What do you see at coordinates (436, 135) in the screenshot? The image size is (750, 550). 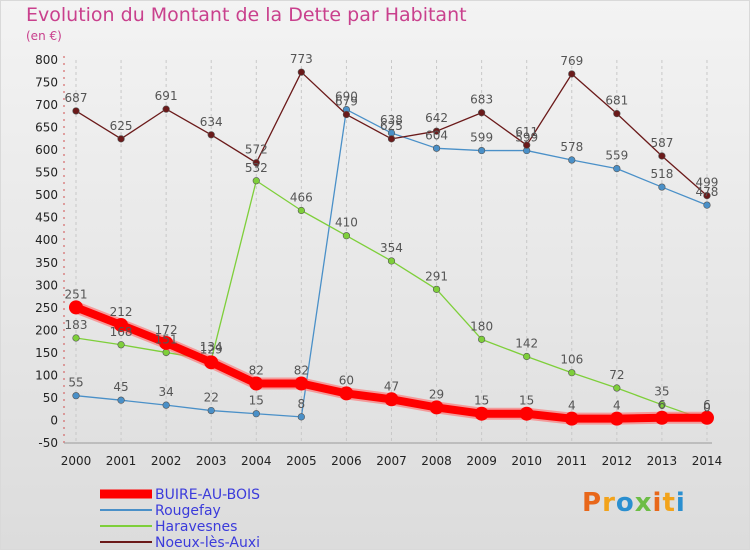 I see `data-label: 604` at bounding box center [436, 135].